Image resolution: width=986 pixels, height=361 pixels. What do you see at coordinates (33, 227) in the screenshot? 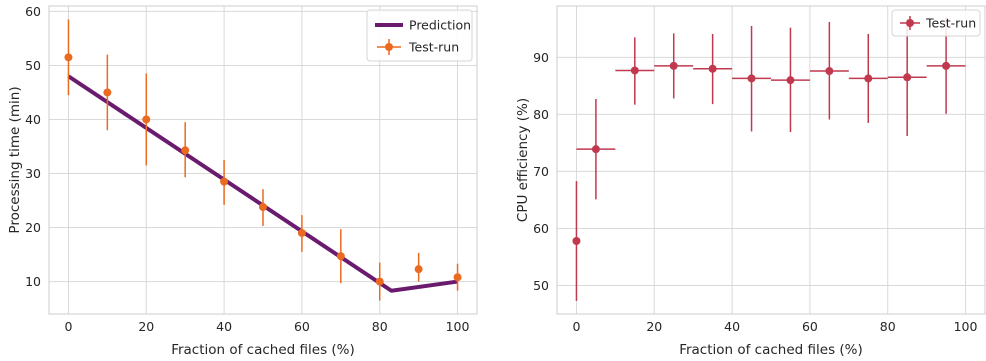
I see `y-tick-label: 20` at bounding box center [33, 227].